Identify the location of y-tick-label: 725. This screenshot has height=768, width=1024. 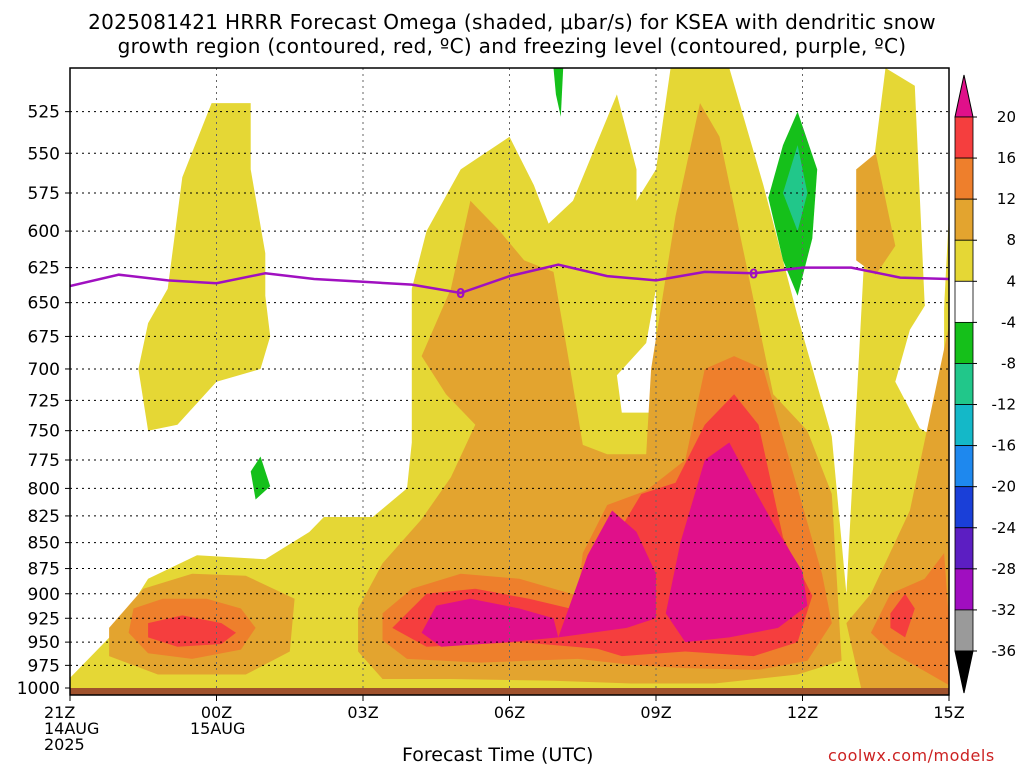
(44, 401).